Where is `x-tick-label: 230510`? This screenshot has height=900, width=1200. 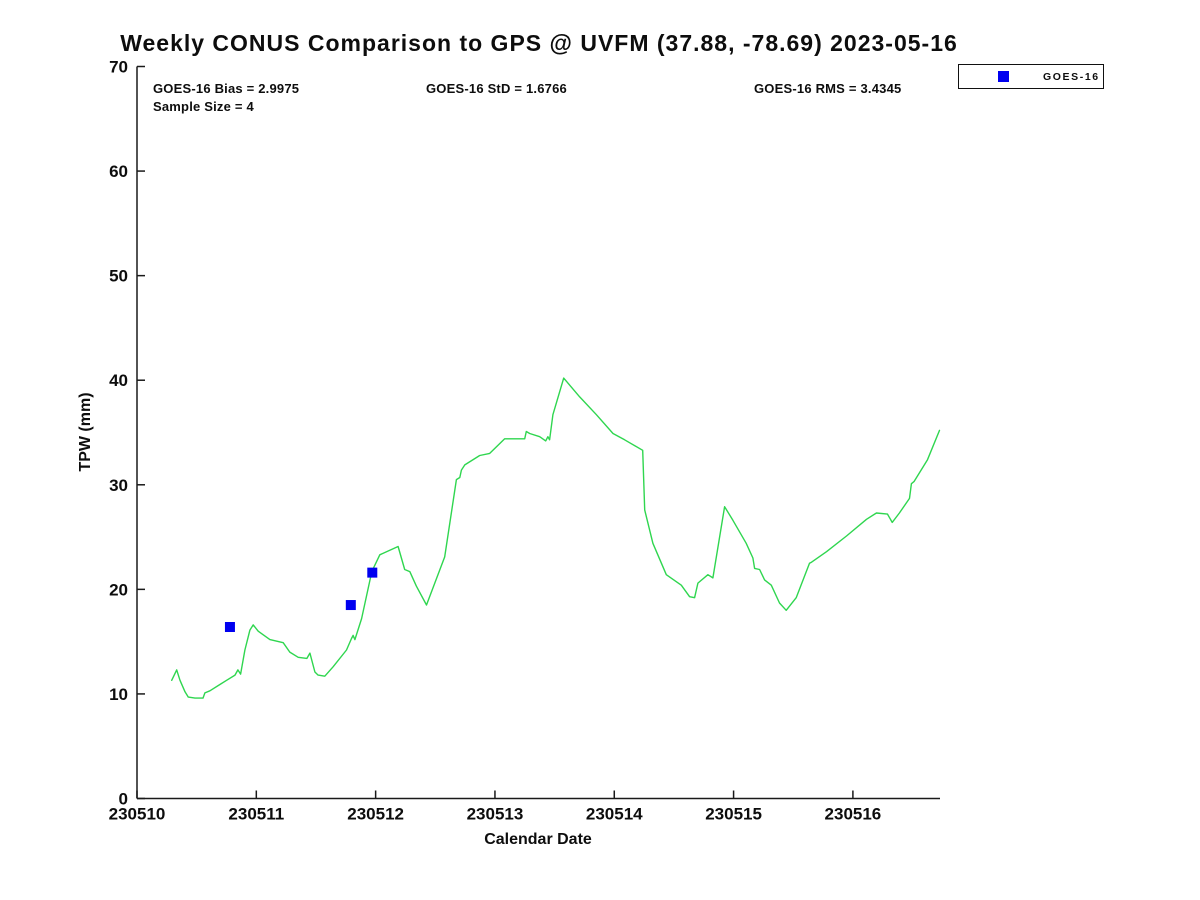
x-tick-label: 230510 is located at coordinates (137, 814).